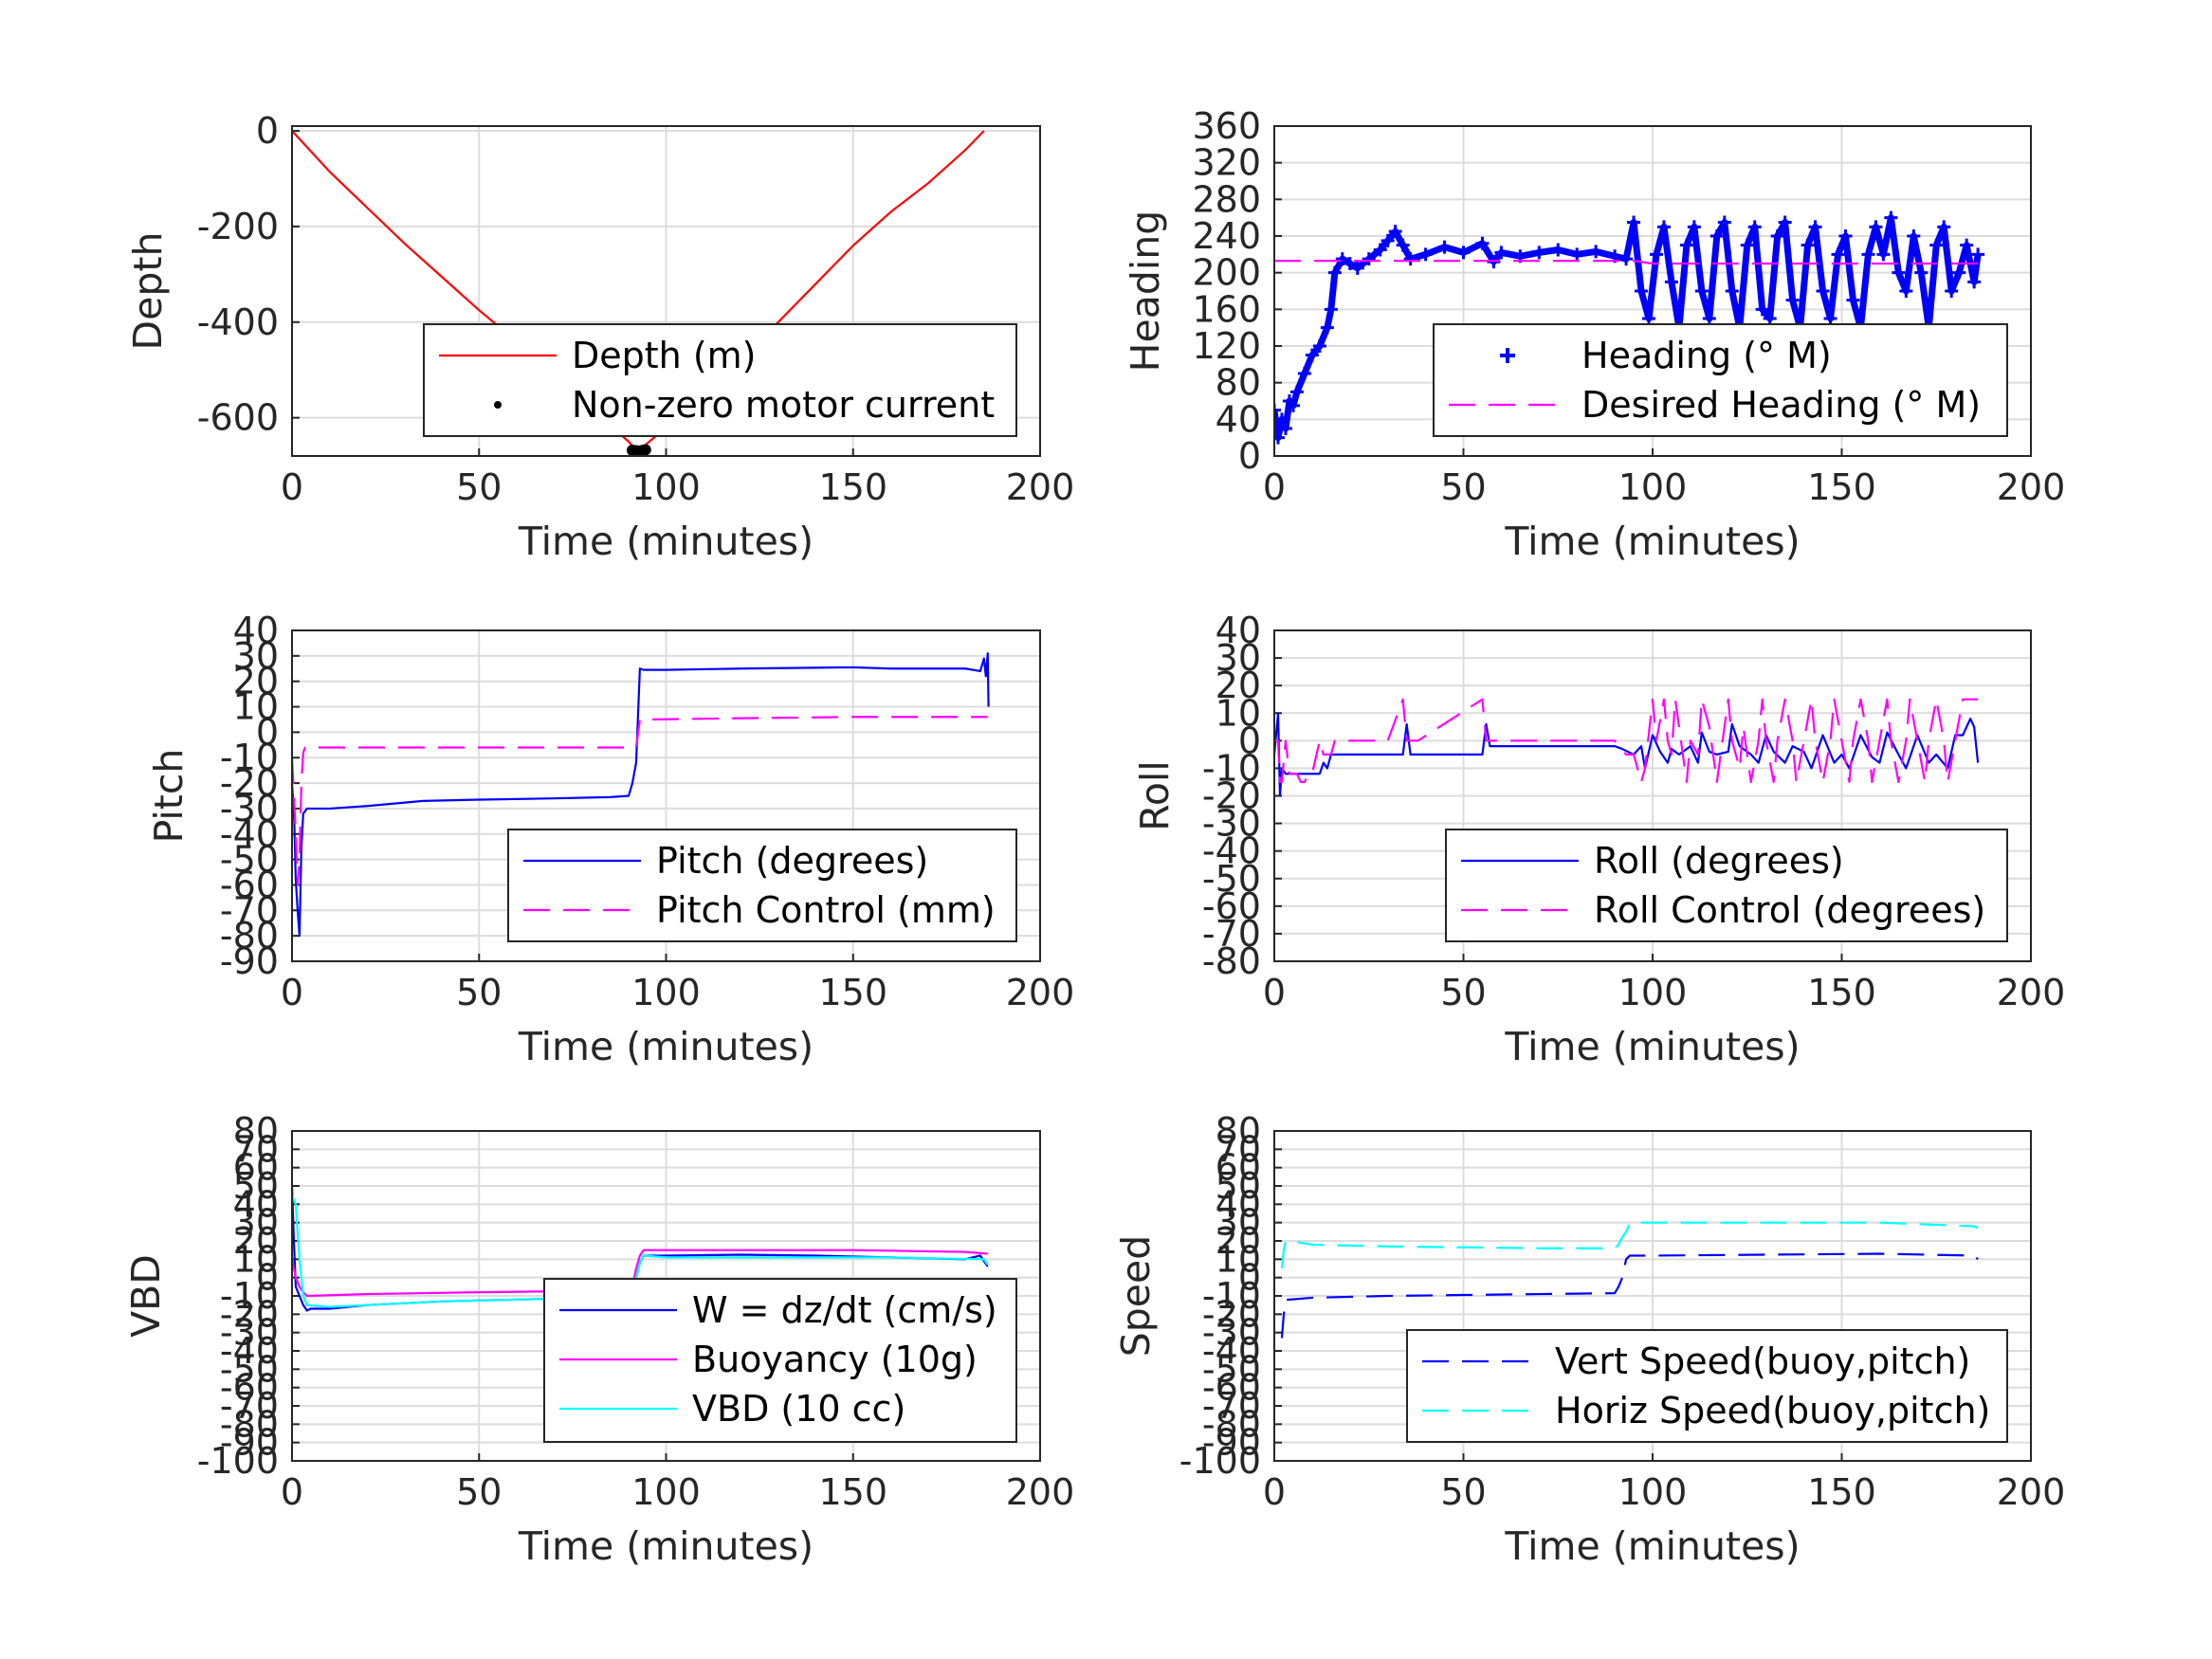 This screenshot has height=1659, width=2212. Describe the element at coordinates (1238, 1149) in the screenshot. I see `y-tick-label: 70` at that location.